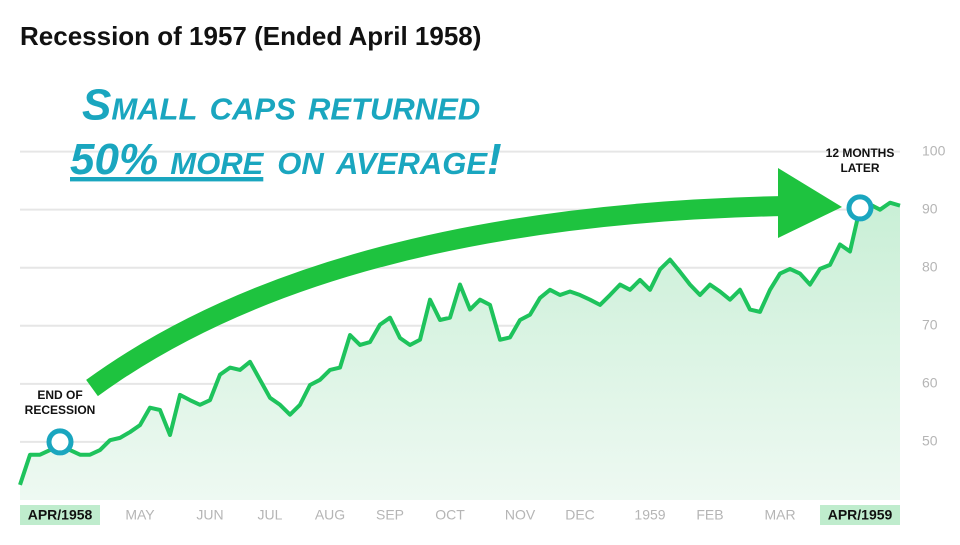  I want to click on x-tick-label: APR/1959, so click(860, 515).